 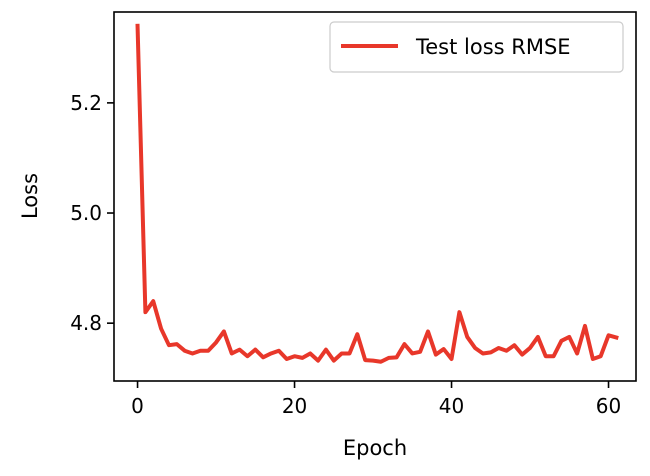 What do you see at coordinates (376, 399) in the screenshot?
I see `x-axis-ticks: 0 20 40 60` at bounding box center [376, 399].